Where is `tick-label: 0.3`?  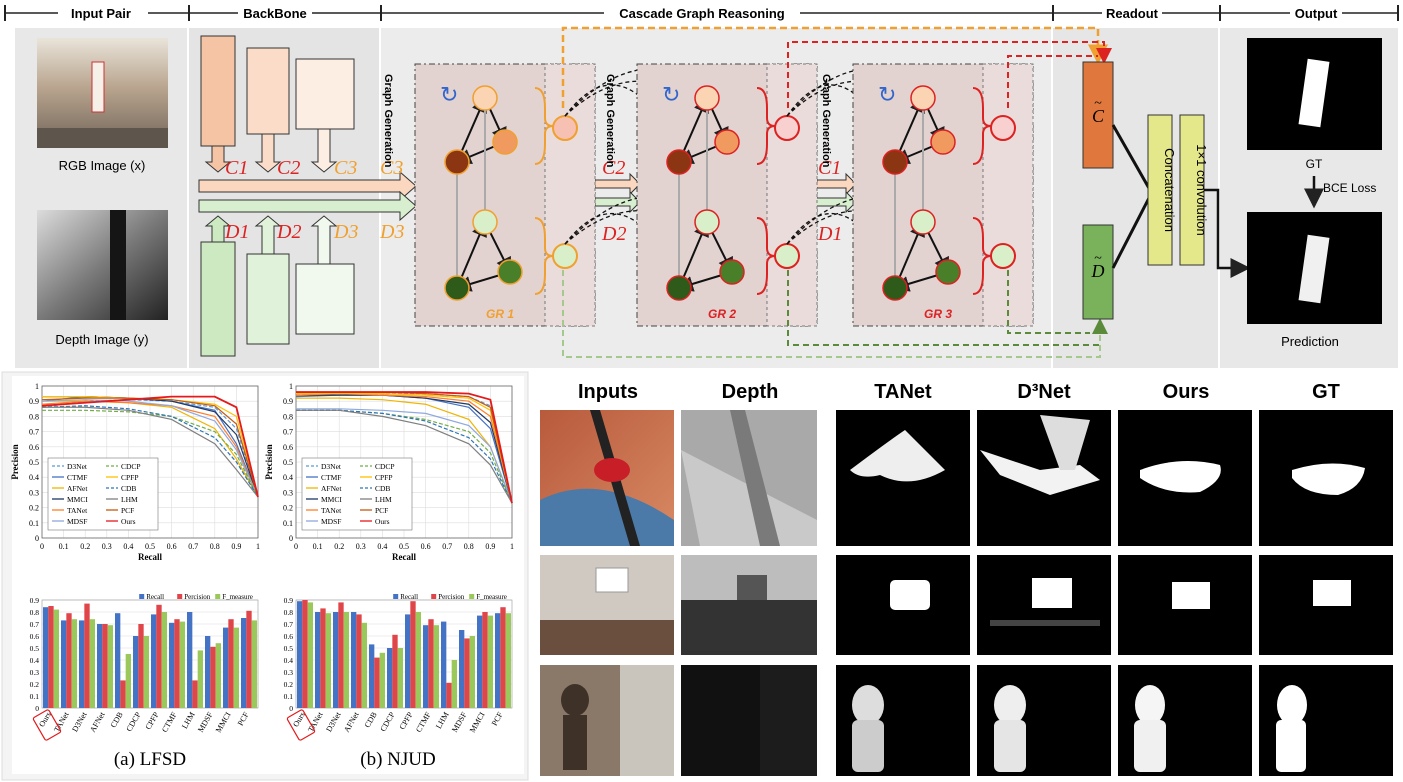 tick-label: 0.3 is located at coordinates (34, 492).